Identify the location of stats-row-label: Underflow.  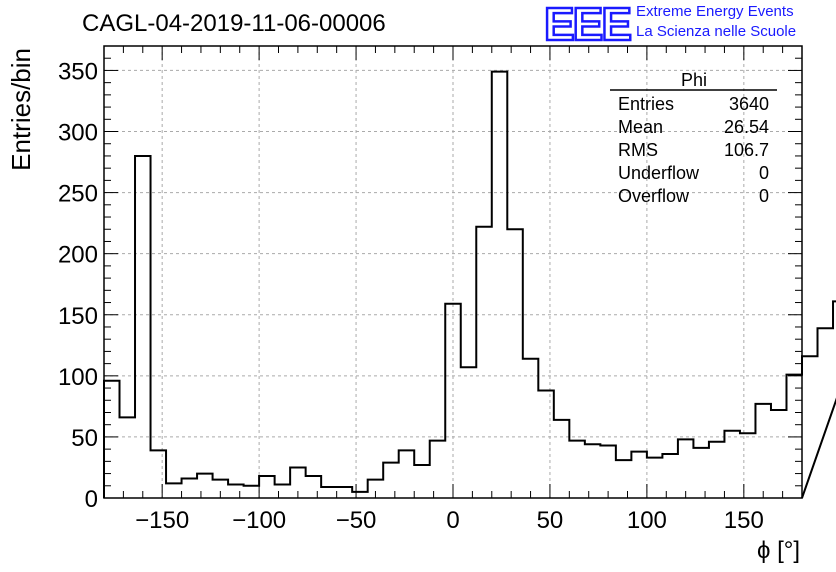
(659, 173).